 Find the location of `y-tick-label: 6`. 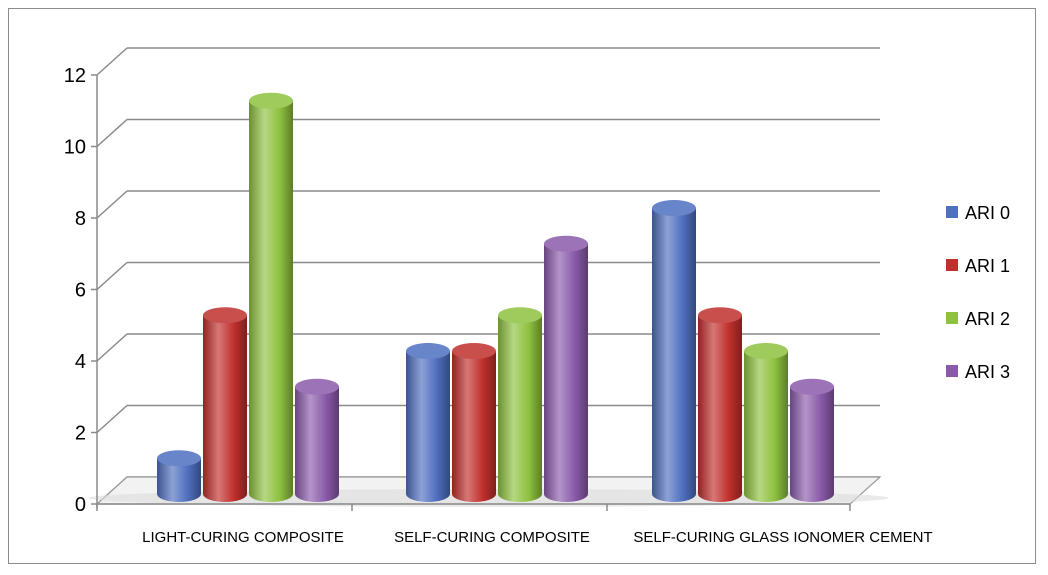

y-tick-label: 6 is located at coordinates (80, 291).